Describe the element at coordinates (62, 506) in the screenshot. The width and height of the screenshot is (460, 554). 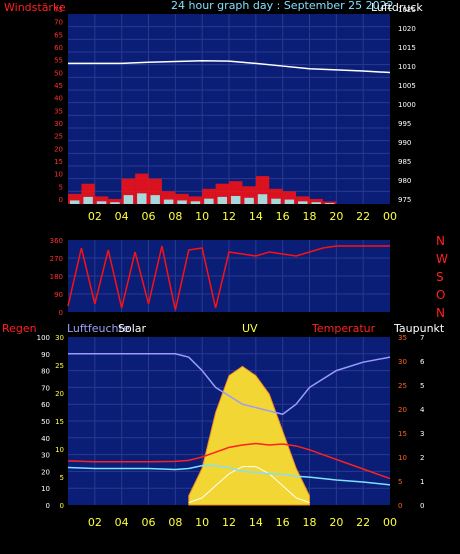
I see `solar-tick-label: 0` at that location.